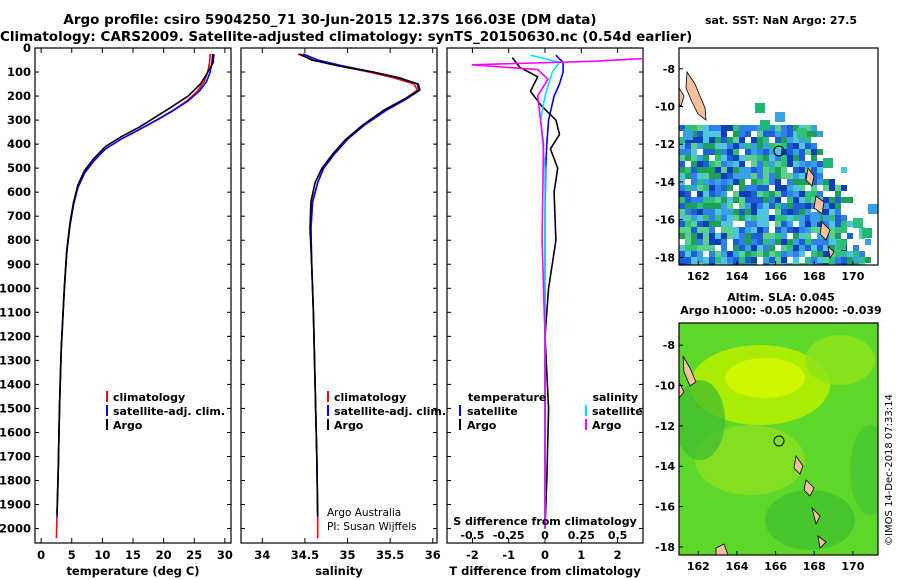 The width and height of the screenshot is (900, 580). I want to click on s-difference-axis-label: S difference from climatology, so click(545, 521).